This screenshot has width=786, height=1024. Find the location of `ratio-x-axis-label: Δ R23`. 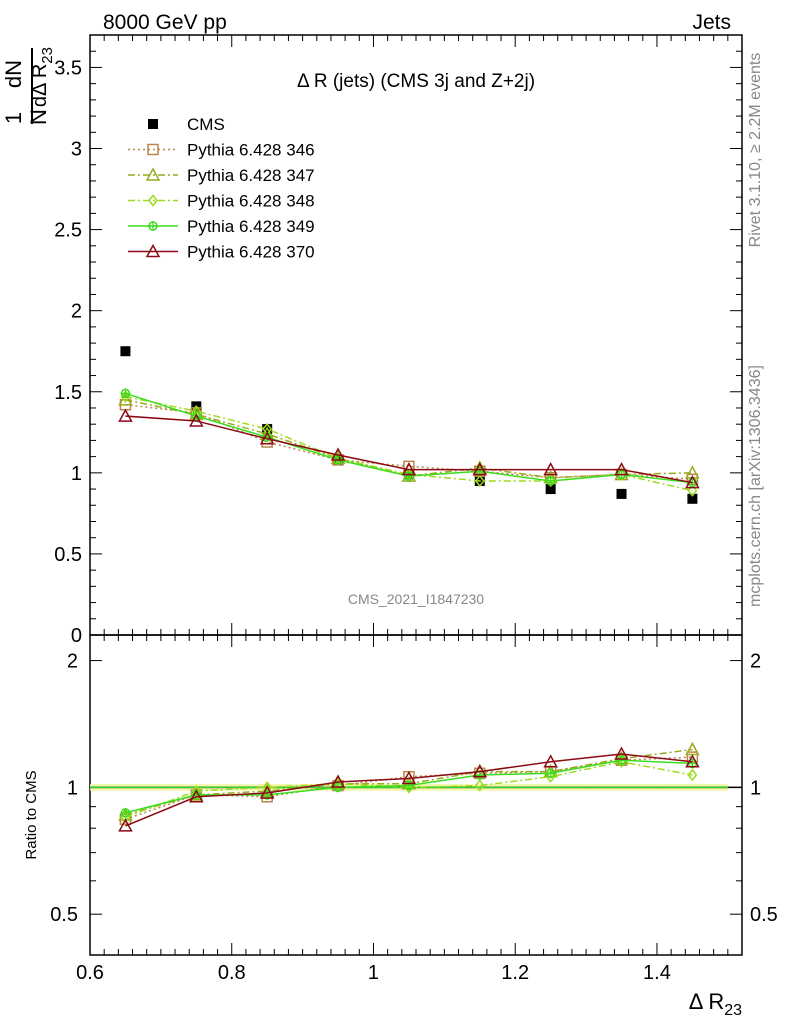

ratio-x-axis-label: Δ R23 is located at coordinates (715, 1004).